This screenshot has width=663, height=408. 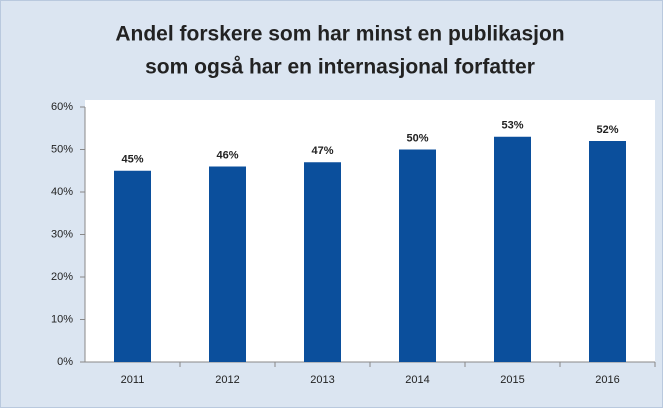 I want to click on y-tick-label: 0%, so click(x=65, y=362).